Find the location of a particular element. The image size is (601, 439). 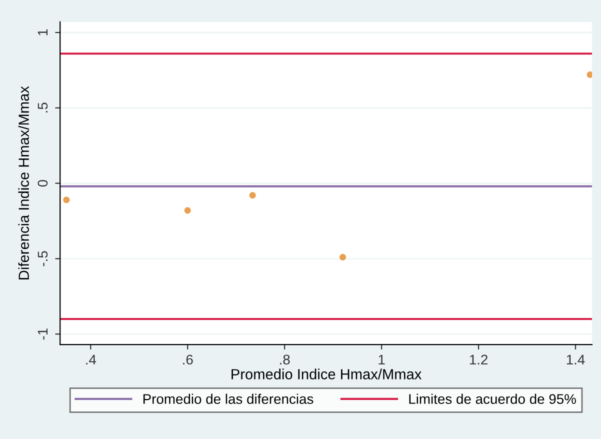

x-tick-label: 1.2 is located at coordinates (479, 359).